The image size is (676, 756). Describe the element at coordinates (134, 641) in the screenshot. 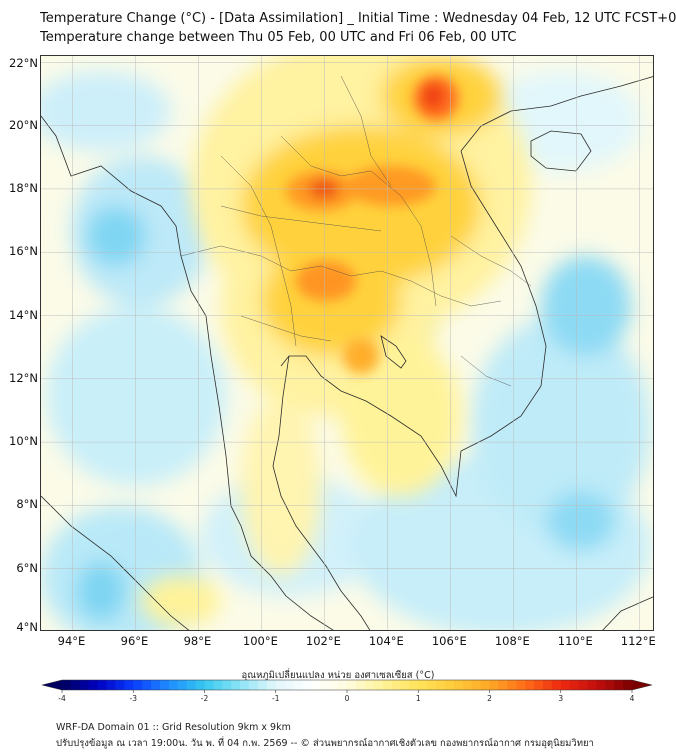

I see `longitude-label: 96°E` at that location.